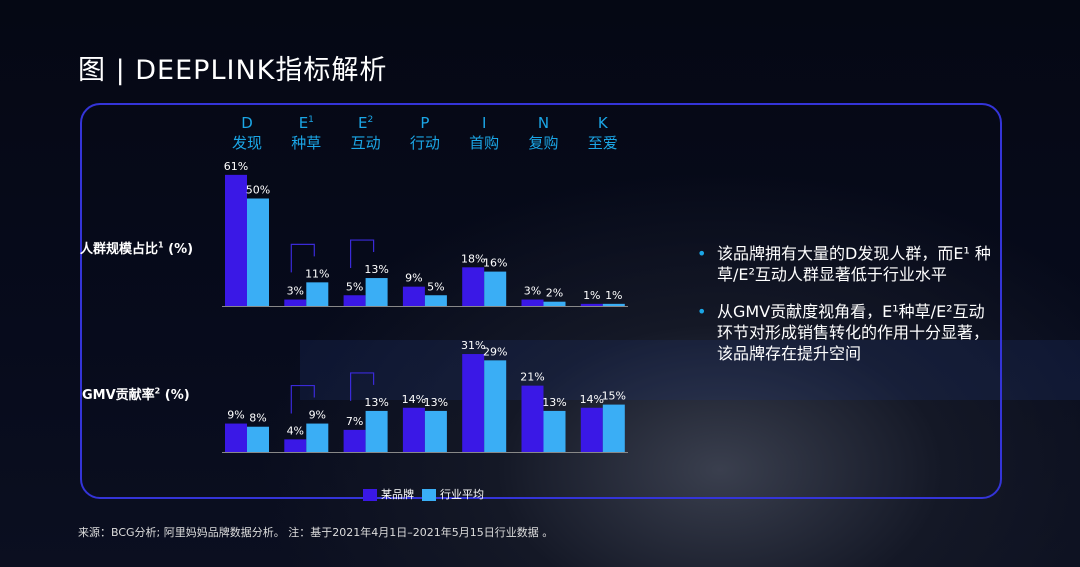  Describe the element at coordinates (306, 123) in the screenshot. I see `stage-letter: E1` at that location.